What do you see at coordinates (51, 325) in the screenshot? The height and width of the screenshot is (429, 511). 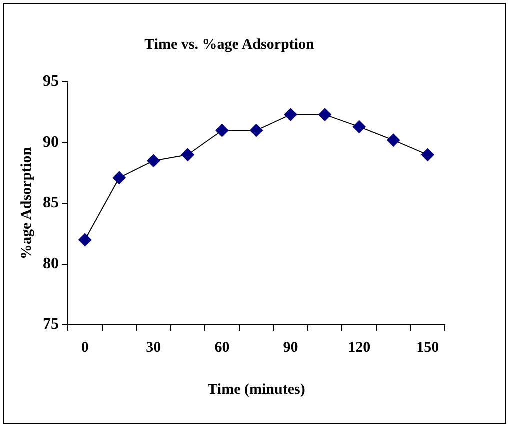 I see `y-tick-label: 75` at bounding box center [51, 325].